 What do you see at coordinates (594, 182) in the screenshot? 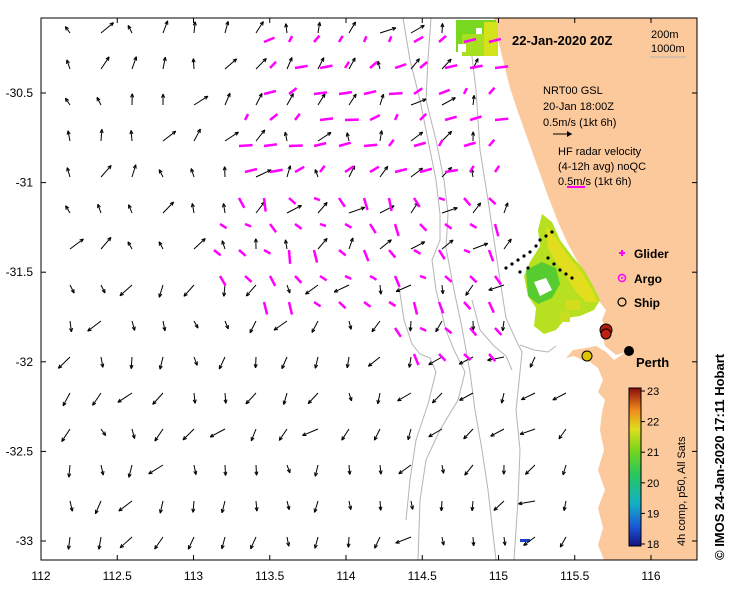
I see `hf-legend-line-3: 0.5m/s (1kt 6h)` at bounding box center [594, 182].